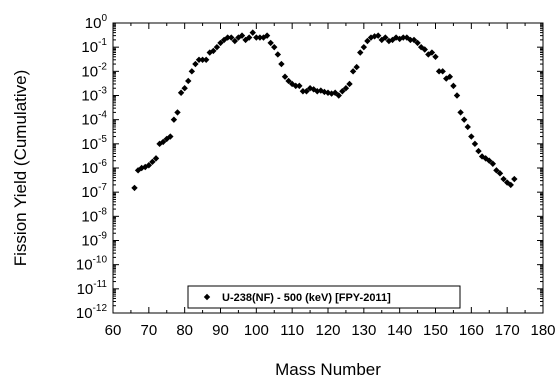  Describe the element at coordinates (113, 330) in the screenshot. I see `x-tick-label: 60` at that location.